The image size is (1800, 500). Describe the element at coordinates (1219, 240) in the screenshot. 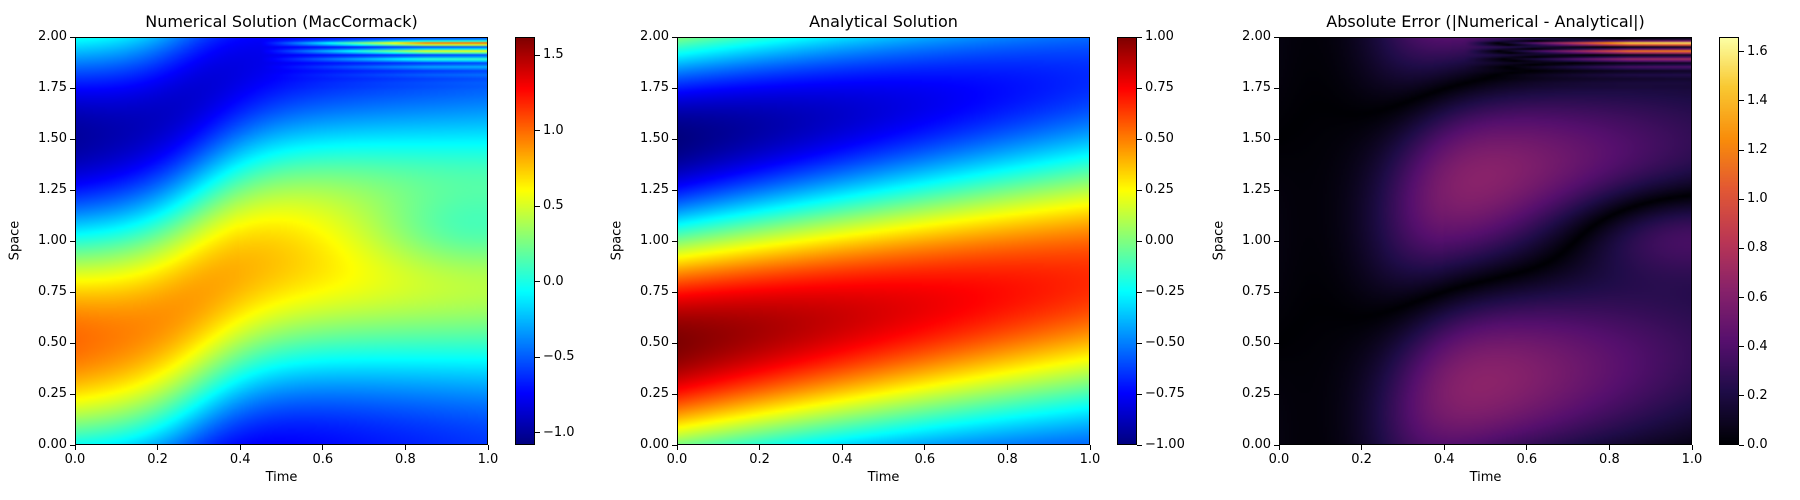

I see `y-axis-label: Space` at that location.